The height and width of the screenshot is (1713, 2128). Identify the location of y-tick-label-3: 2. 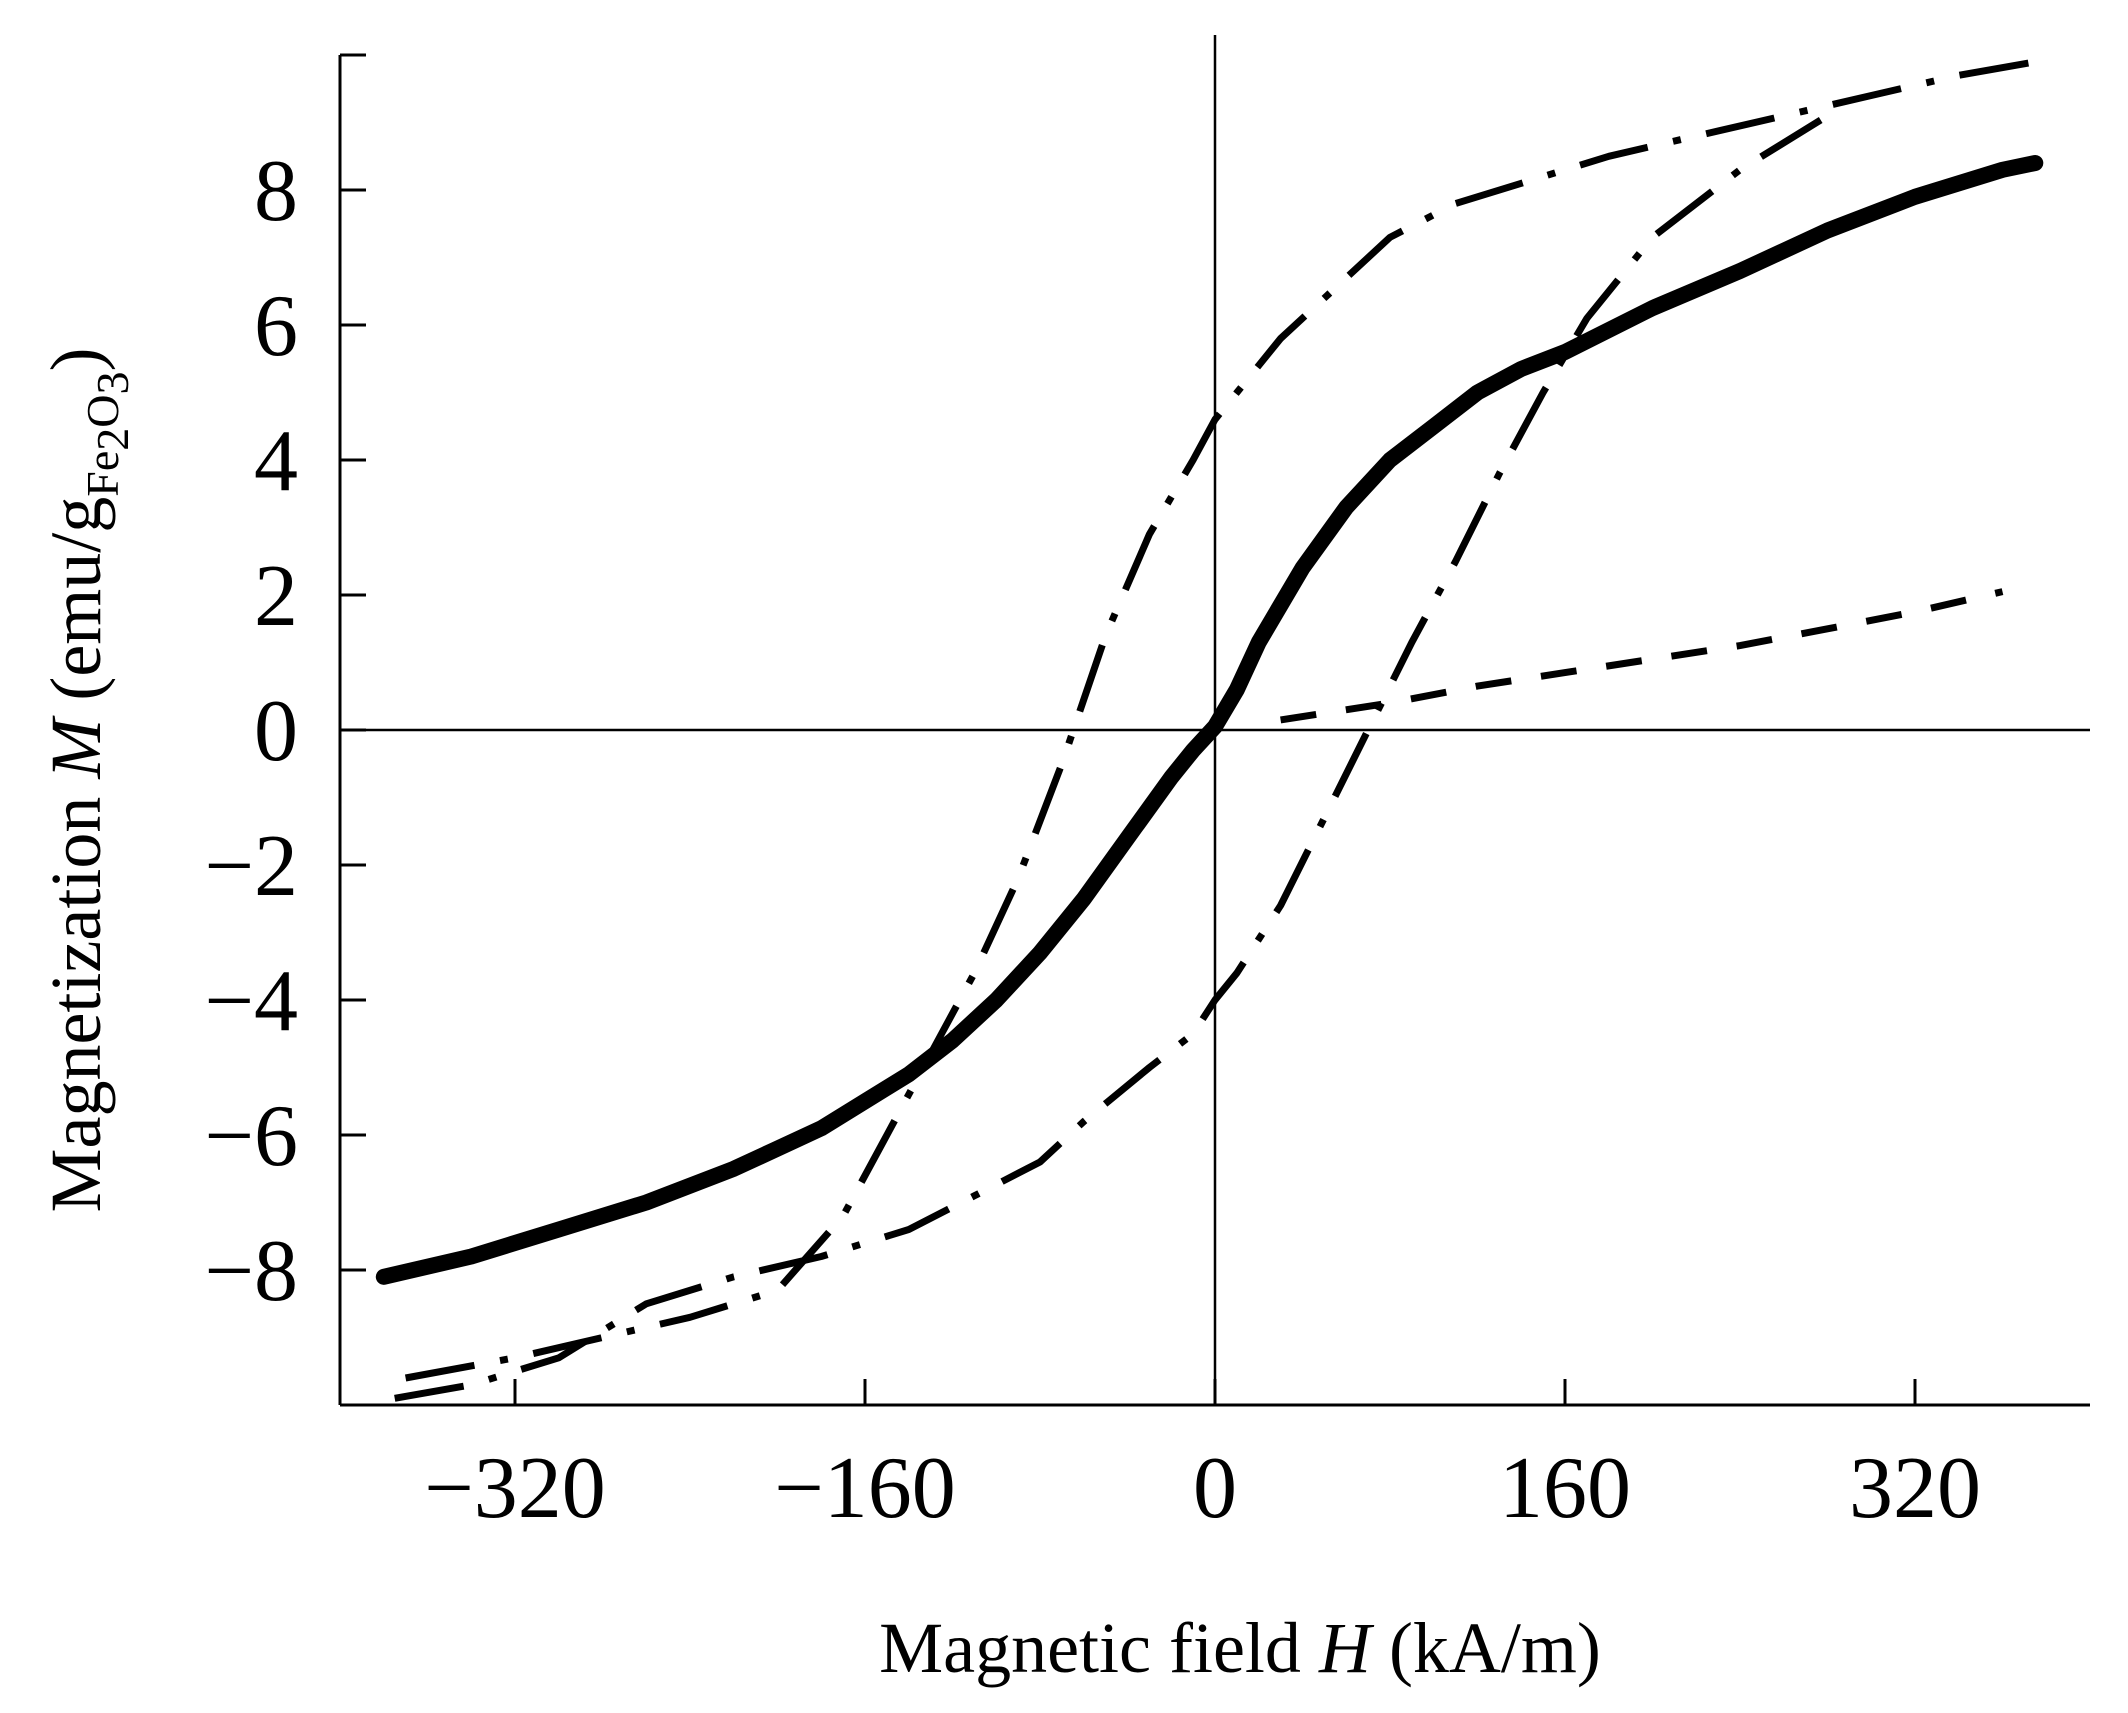
(276, 596).